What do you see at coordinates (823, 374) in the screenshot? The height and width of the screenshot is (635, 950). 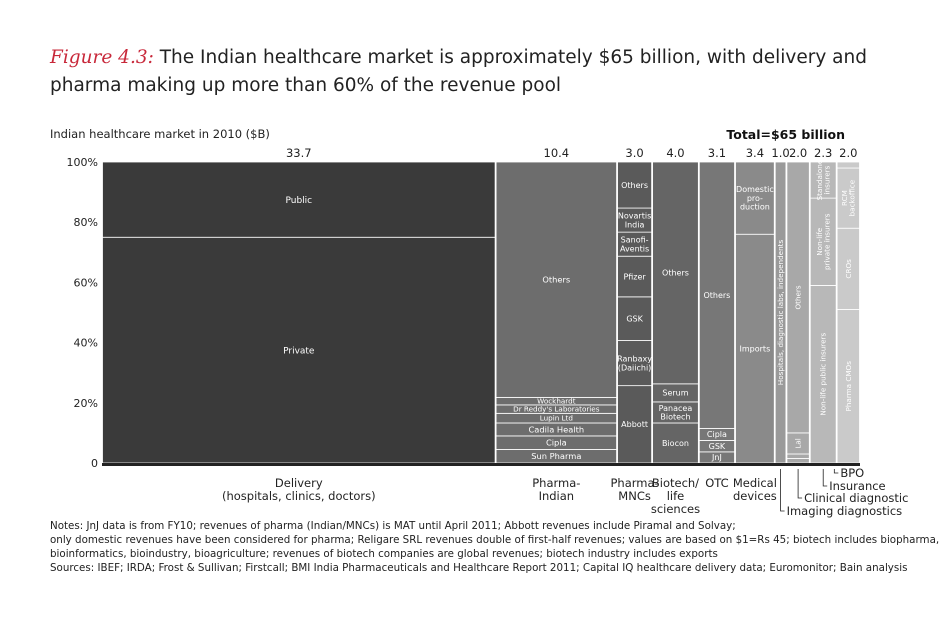 I see `segment-label: Non-life public insurers` at bounding box center [823, 374].